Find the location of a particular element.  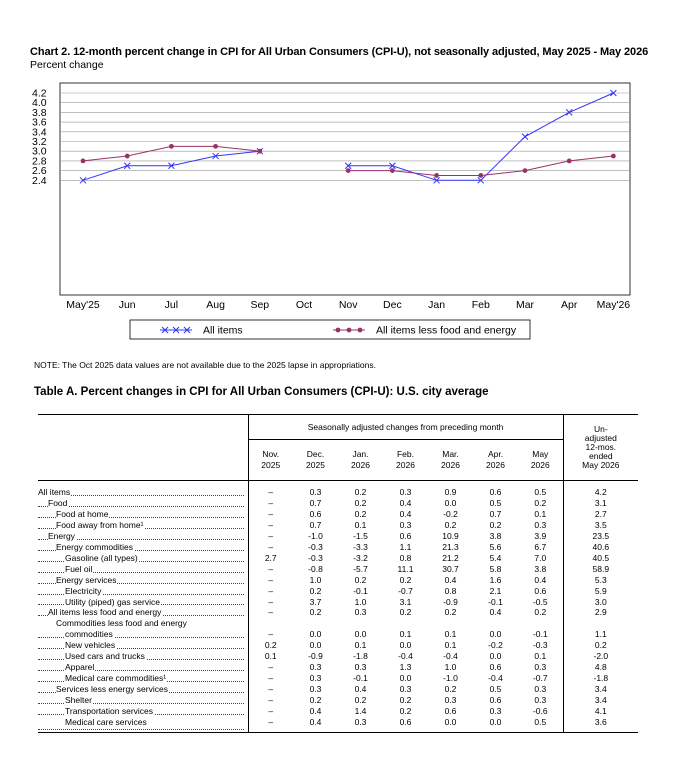

y-tick-label: 3.8 is located at coordinates (39, 113).